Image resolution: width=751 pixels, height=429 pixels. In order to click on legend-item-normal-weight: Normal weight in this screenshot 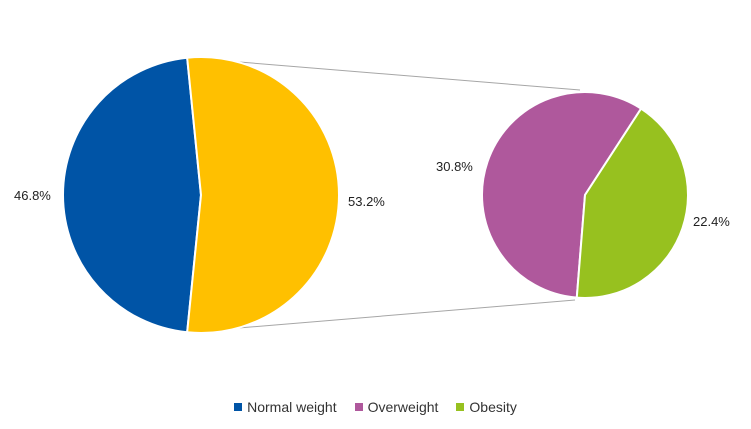, I will do `click(285, 407)`.